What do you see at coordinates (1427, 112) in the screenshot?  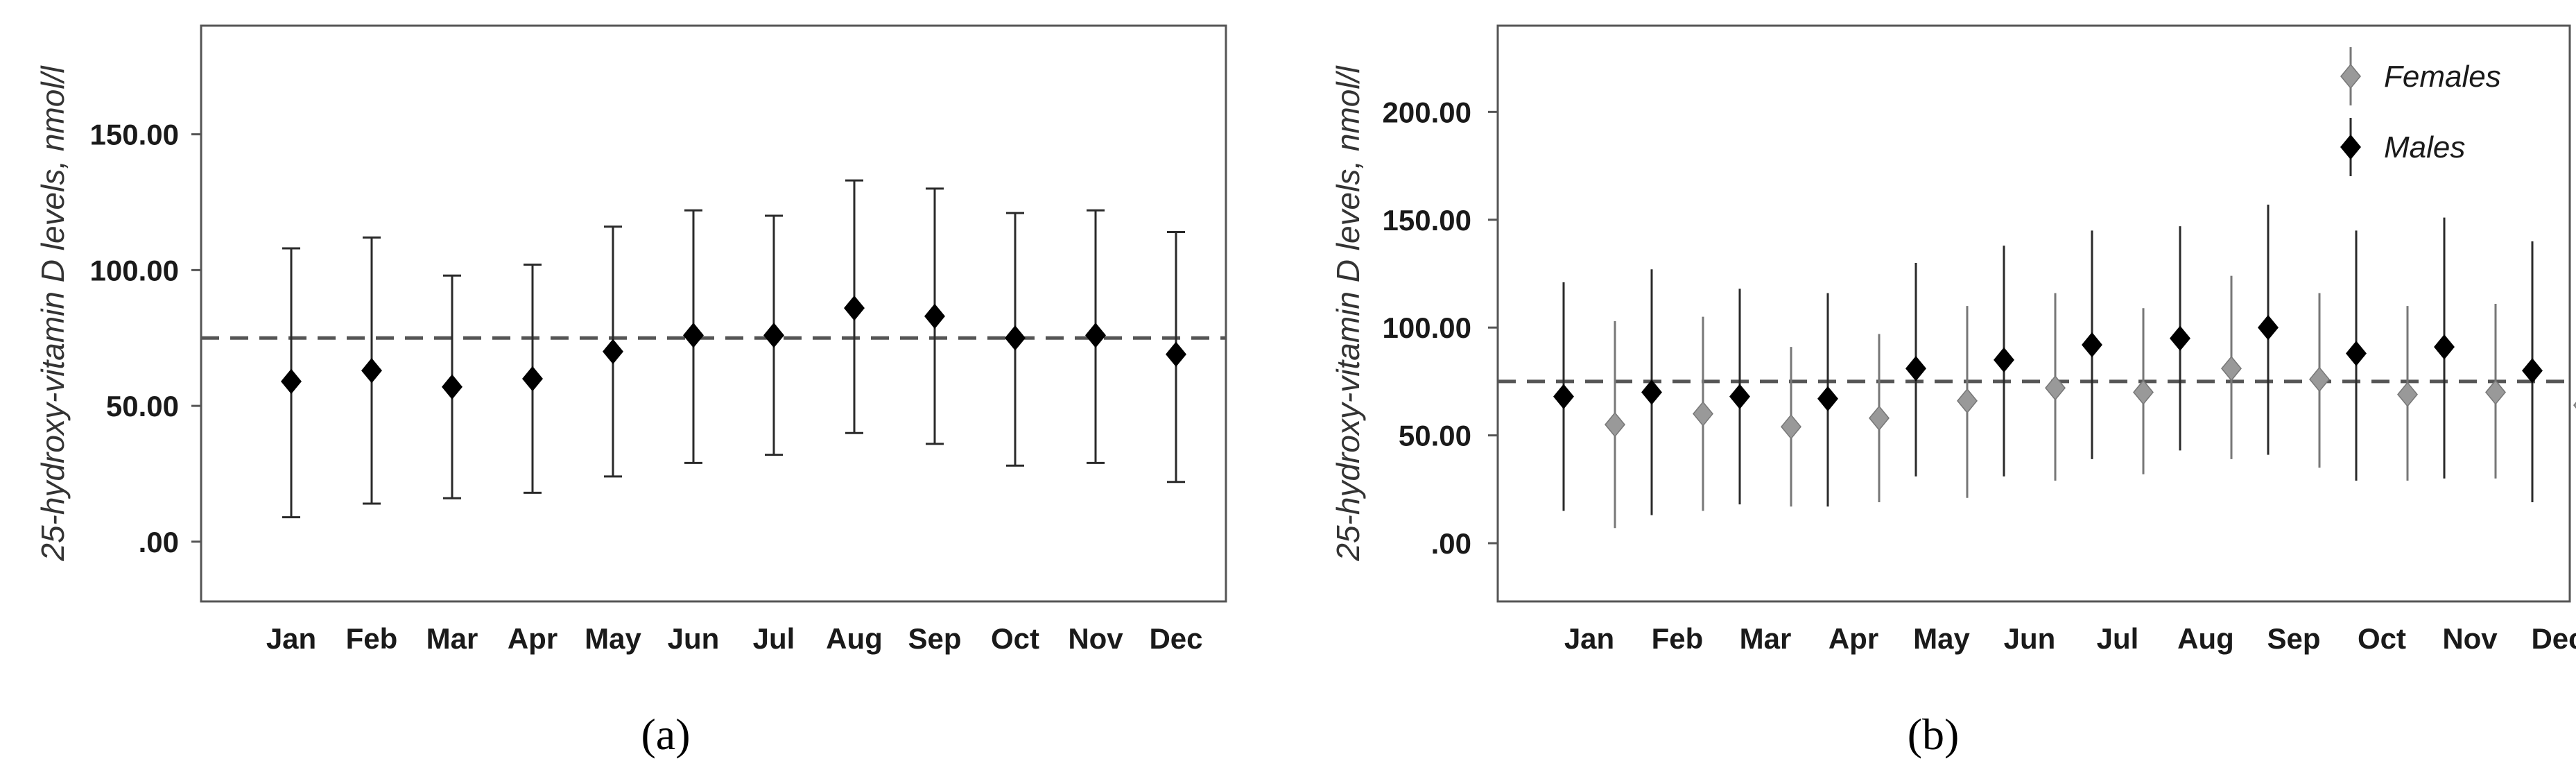 I see `y-tick-label: 200.00` at bounding box center [1427, 112].